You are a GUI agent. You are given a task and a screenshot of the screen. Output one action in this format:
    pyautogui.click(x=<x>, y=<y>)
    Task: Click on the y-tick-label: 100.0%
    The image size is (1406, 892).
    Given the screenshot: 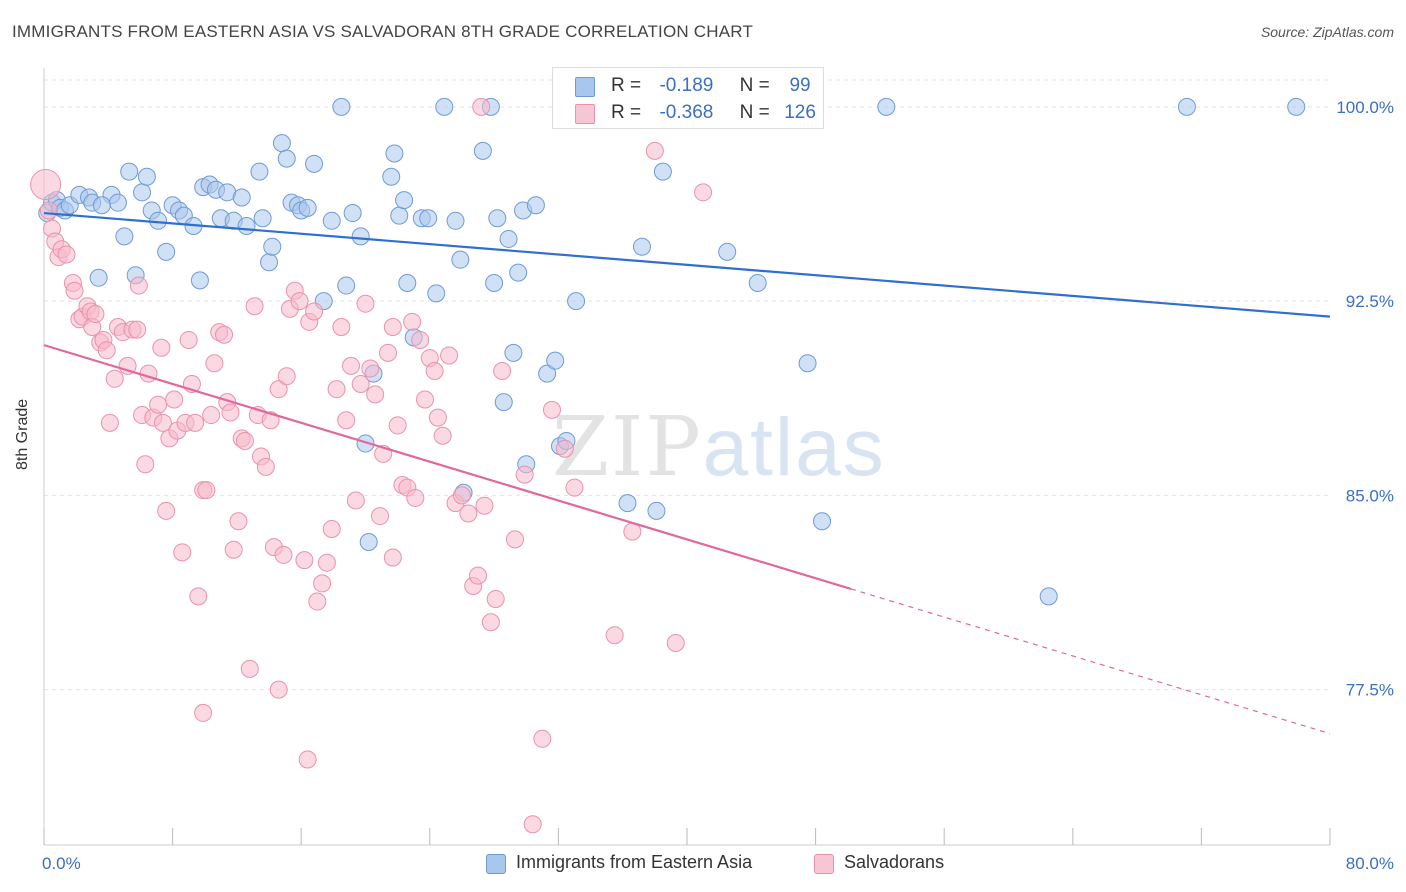 What is the action you would take?
    pyautogui.click(x=1365, y=107)
    